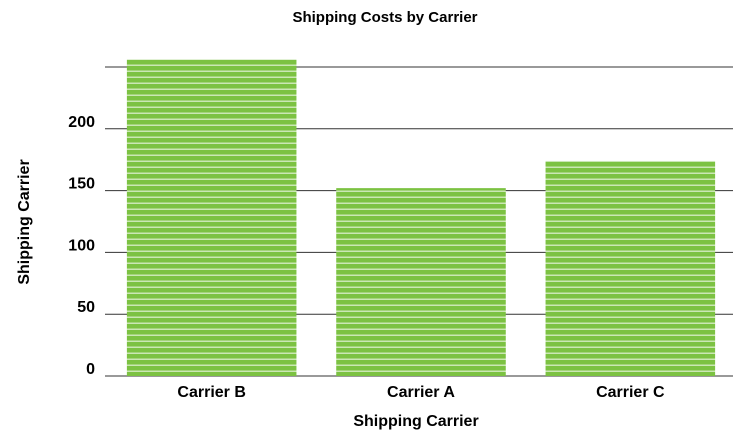 The width and height of the screenshot is (750, 442). Describe the element at coordinates (81, 122) in the screenshot. I see `y-tick-label: 200` at that location.